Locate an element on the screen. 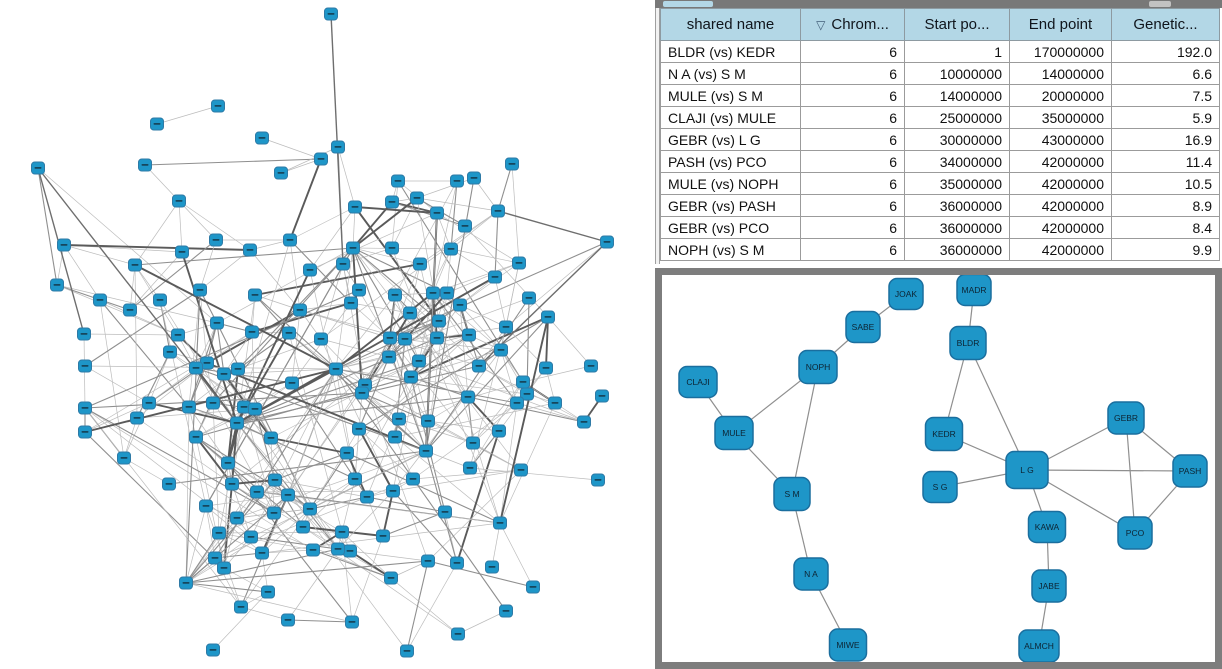 The width and height of the screenshot is (1222, 669). cell-value: 8.4 is located at coordinates (1165, 227).